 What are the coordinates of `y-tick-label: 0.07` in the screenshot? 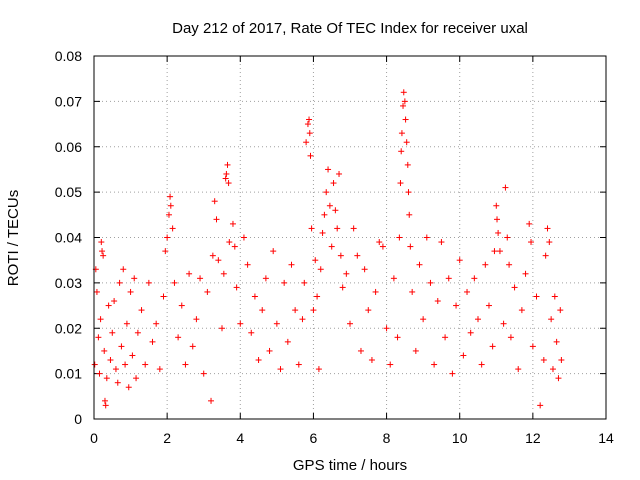 It's located at (68, 101).